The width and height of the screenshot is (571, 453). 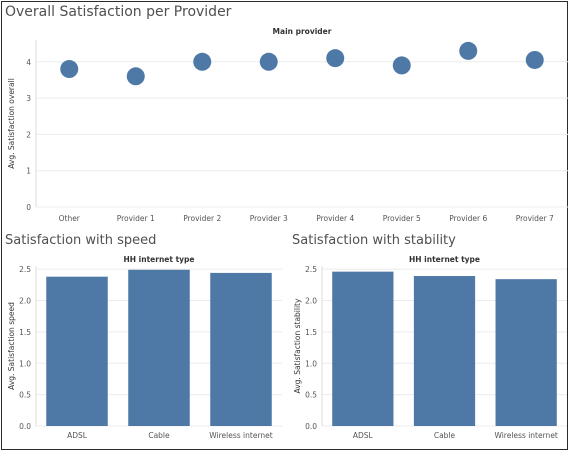 I want to click on chart-title-overall: Overall Satisfaction per Provider, so click(x=118, y=12).